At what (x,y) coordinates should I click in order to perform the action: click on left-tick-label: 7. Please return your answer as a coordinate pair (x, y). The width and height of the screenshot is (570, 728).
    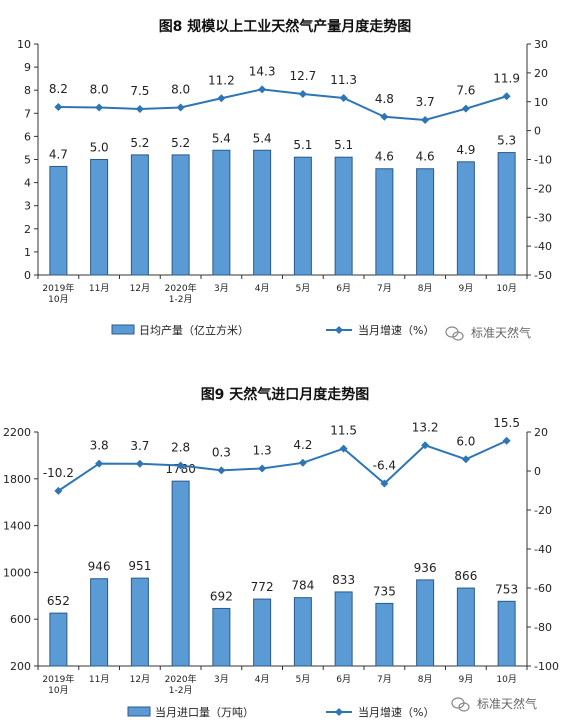
    Looking at the image, I should click on (27, 113).